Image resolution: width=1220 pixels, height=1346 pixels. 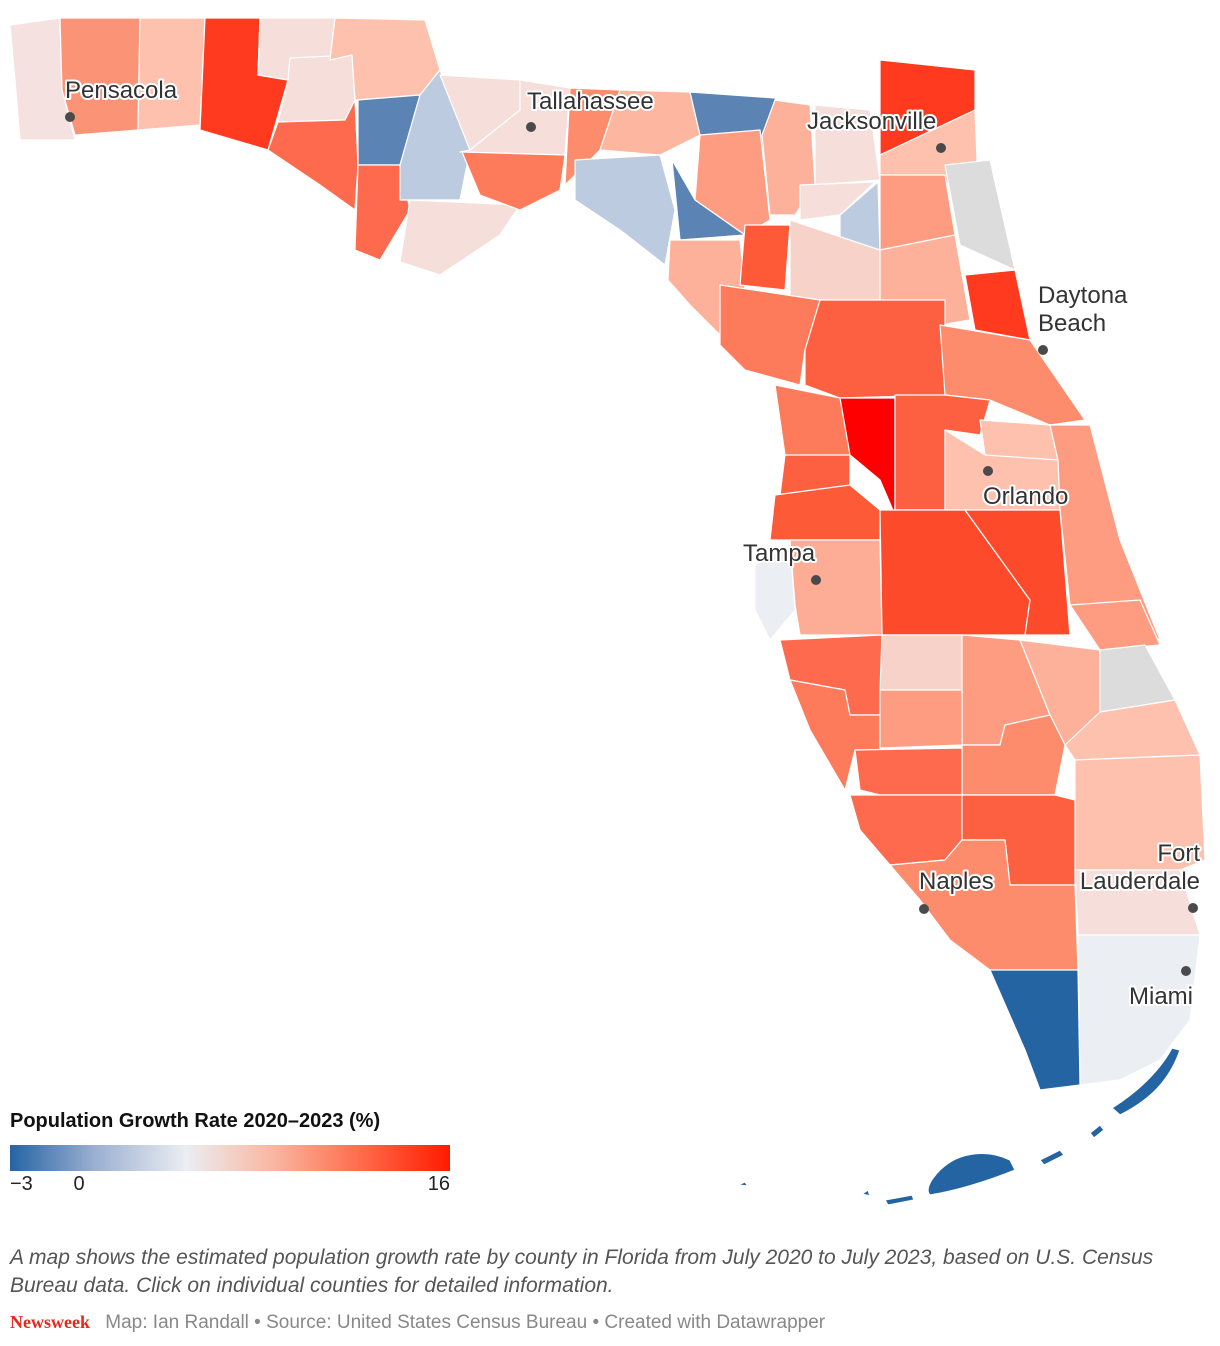 What do you see at coordinates (460, 237) in the screenshot?
I see `county-franklin` at bounding box center [460, 237].